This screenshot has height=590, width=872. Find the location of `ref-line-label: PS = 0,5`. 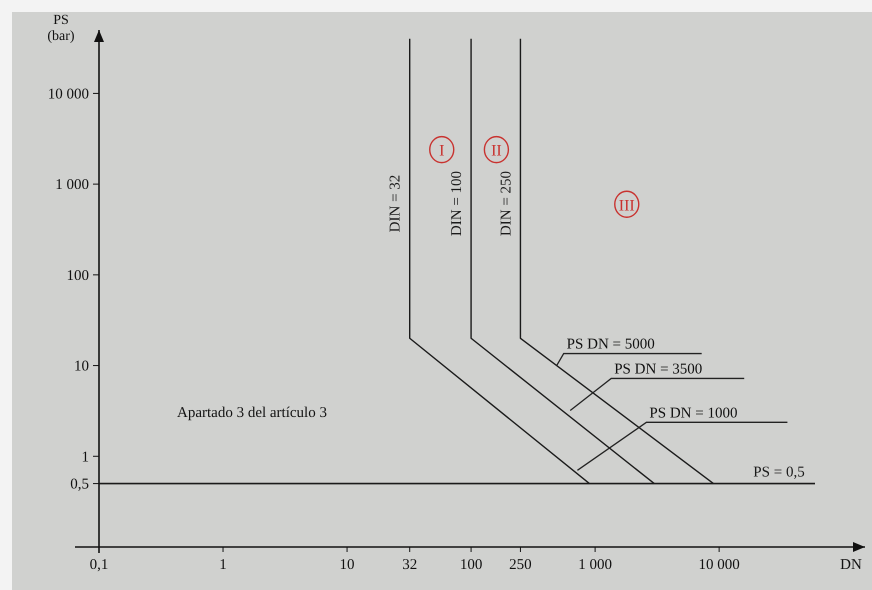

ref-line-label: PS = 0,5 is located at coordinates (779, 472).